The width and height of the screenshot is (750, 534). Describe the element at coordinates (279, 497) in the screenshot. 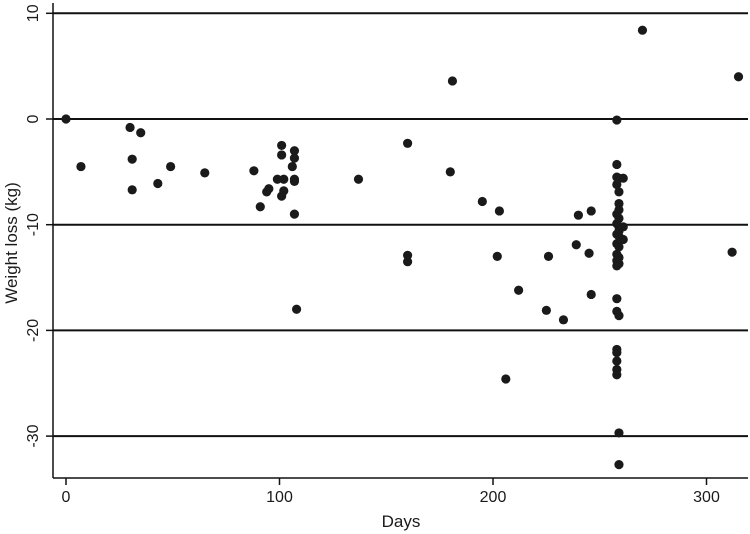

I see `x-tick-label-100: 100` at that location.